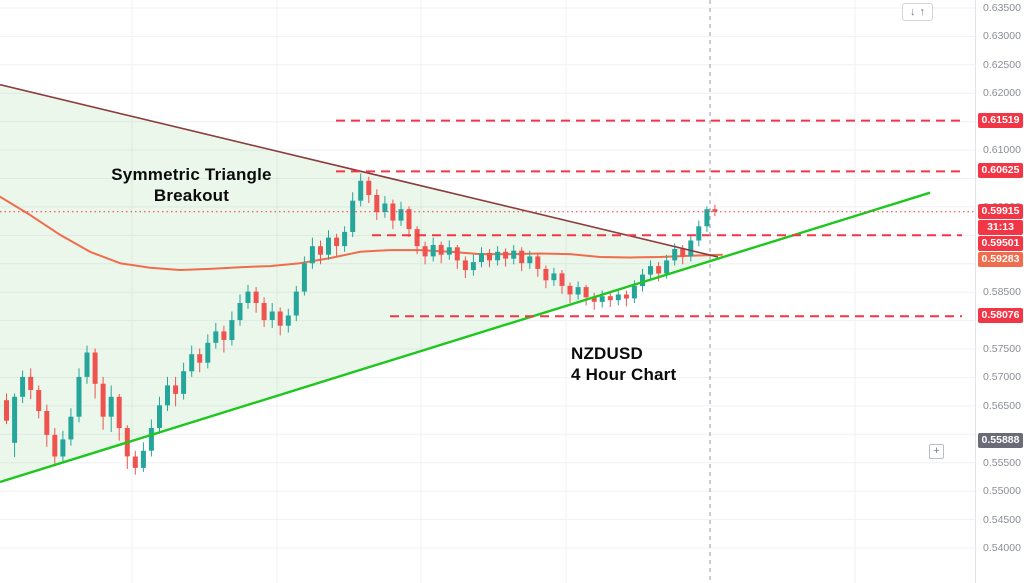 The height and width of the screenshot is (583, 1024). What do you see at coordinates (623, 364) in the screenshot?
I see `annotation-symbol: NZDUSD 4 Hour Chart` at bounding box center [623, 364].